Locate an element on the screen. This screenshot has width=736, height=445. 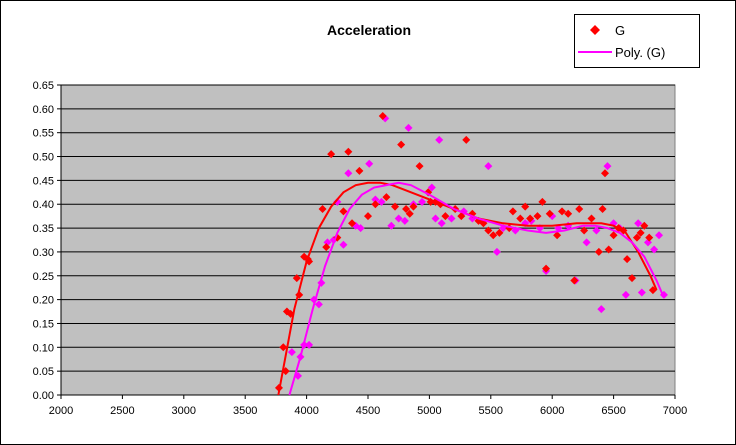
x-tick-label: 5000 is located at coordinates (429, 411).